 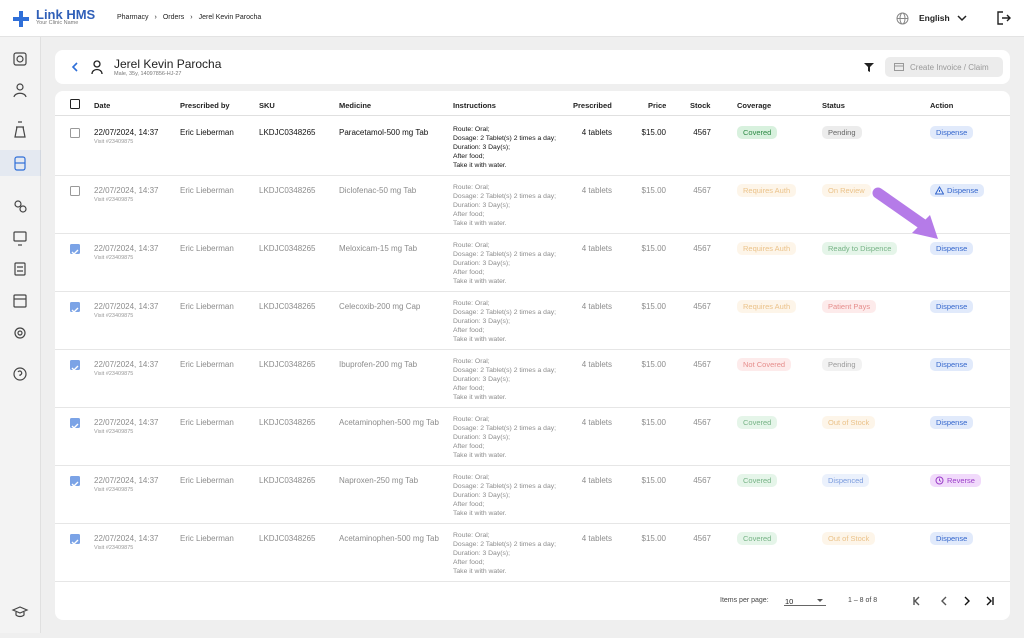 I want to click on medicine: Celecoxib-200 mg Cap, so click(x=380, y=306).